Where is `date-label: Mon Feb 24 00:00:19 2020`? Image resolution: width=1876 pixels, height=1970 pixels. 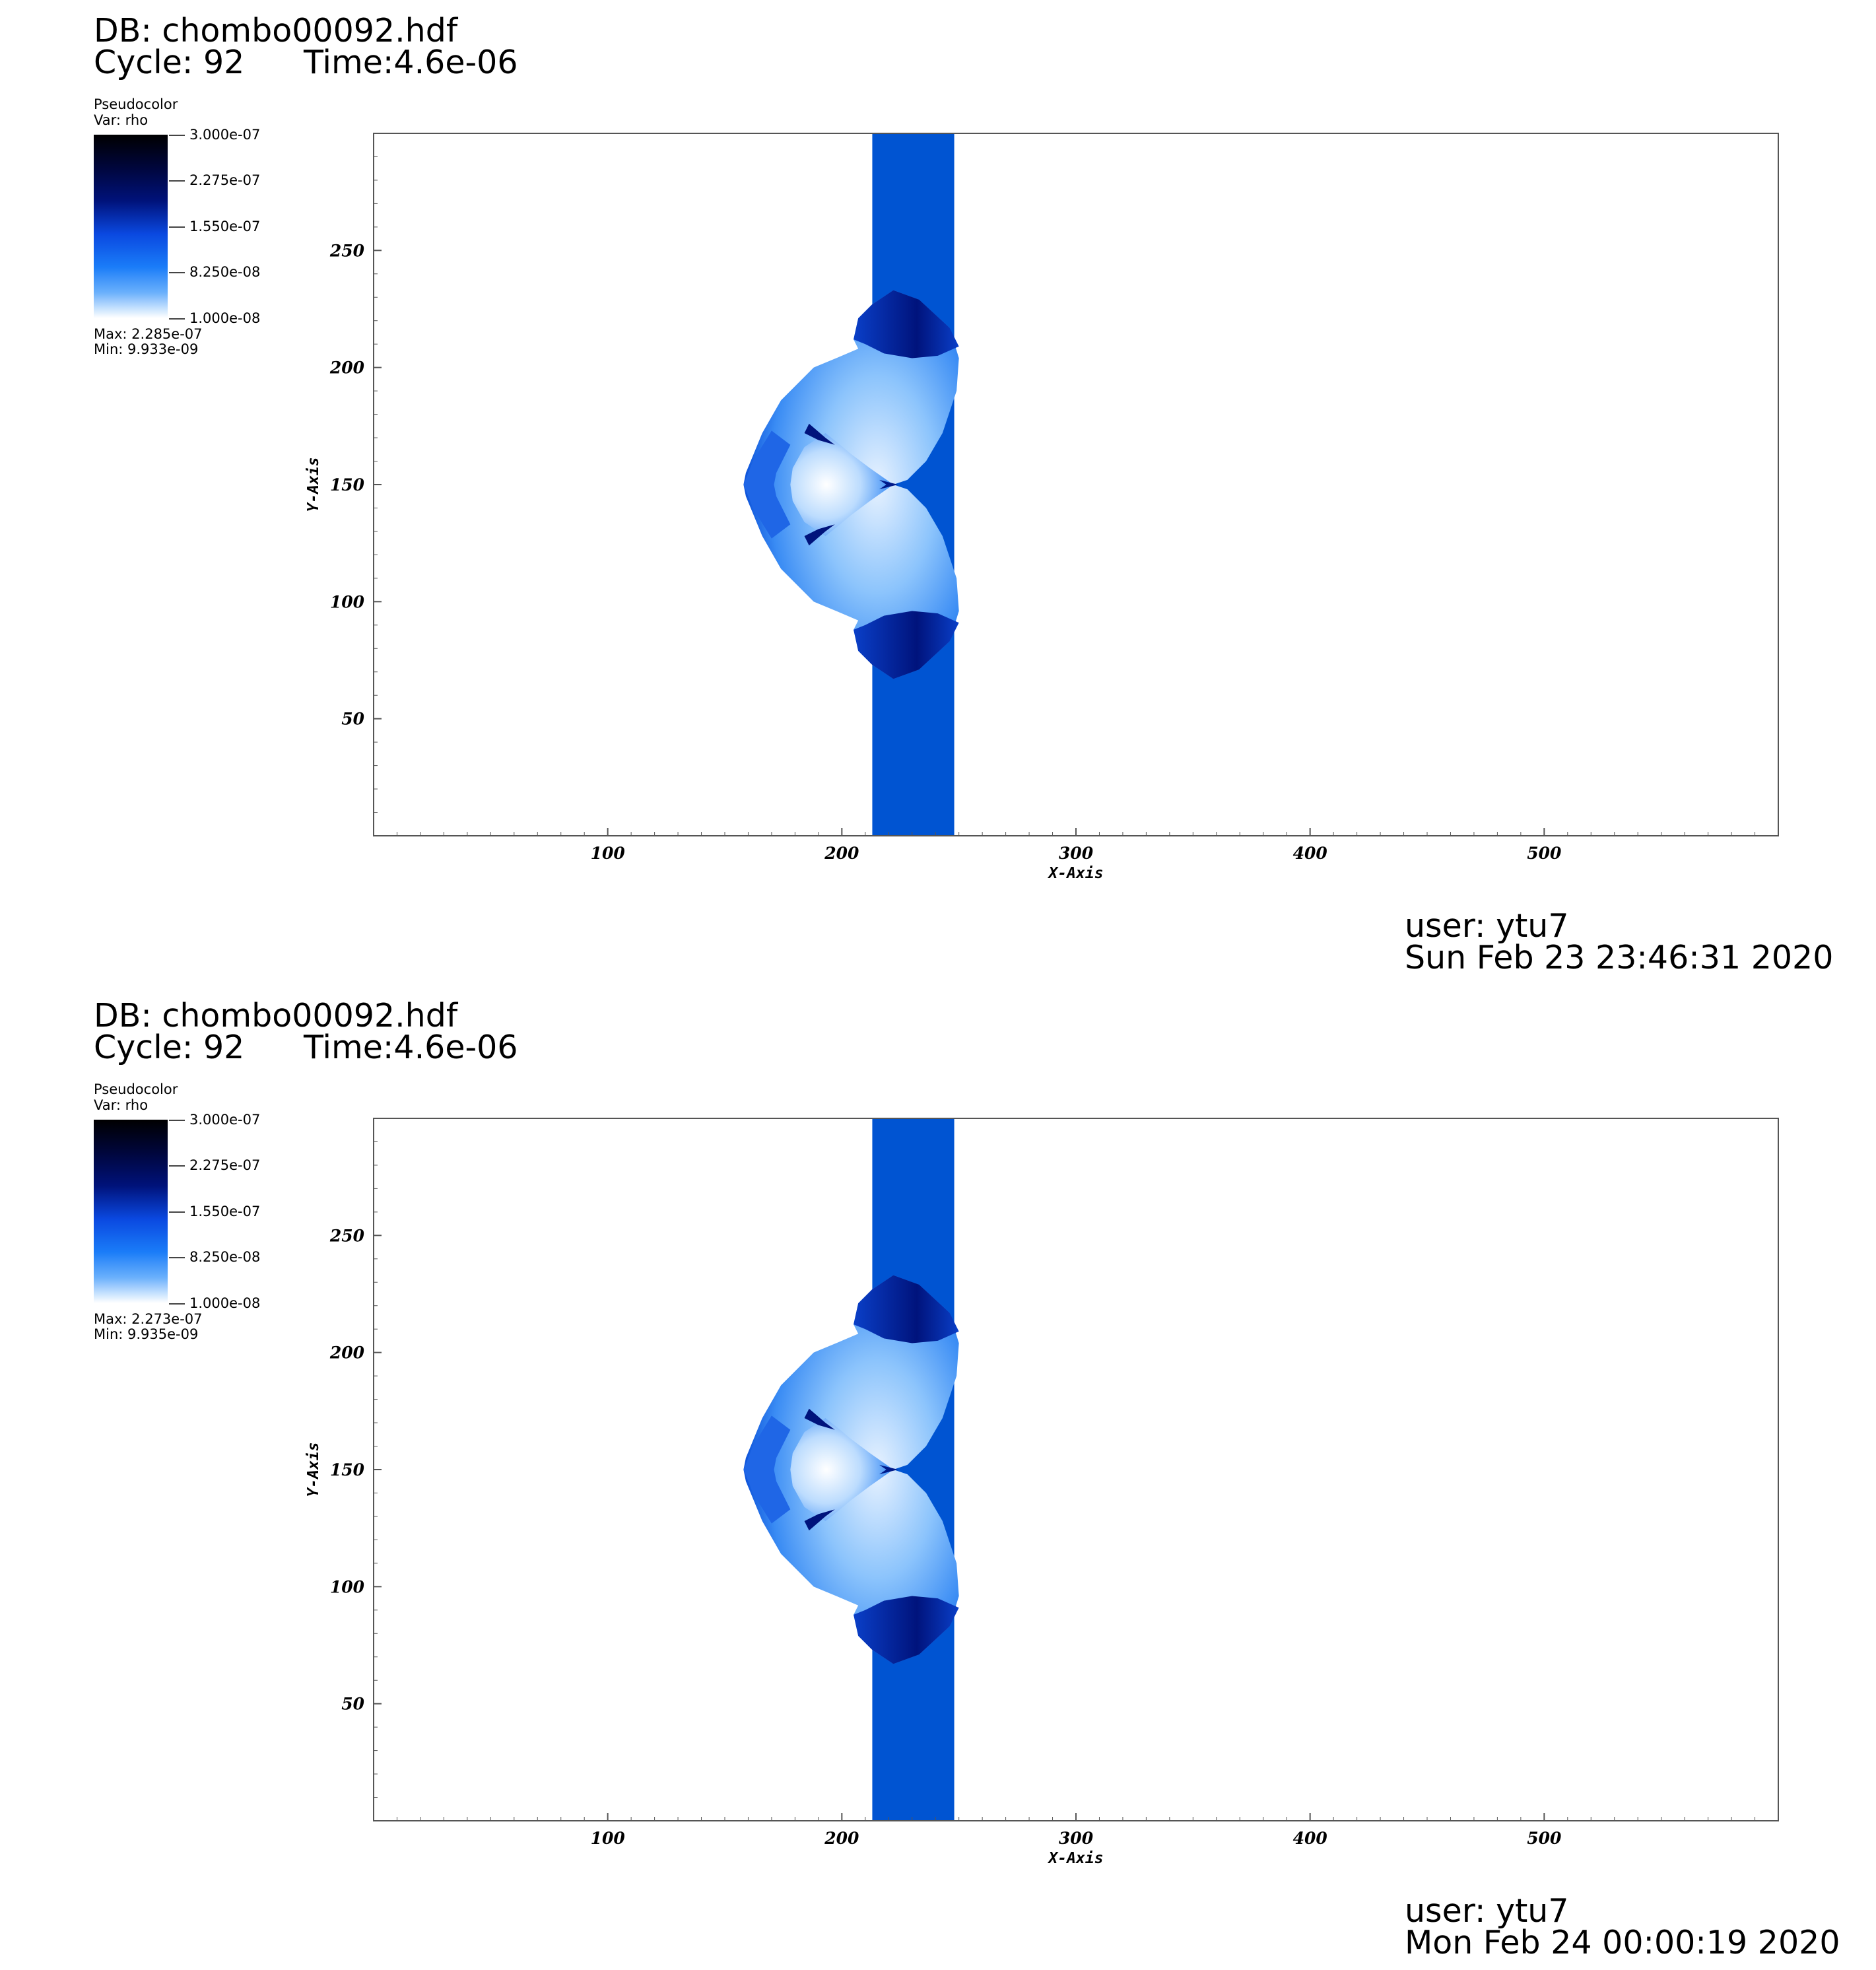 date-label: Mon Feb 24 00:00:19 2020 is located at coordinates (1622, 1942).